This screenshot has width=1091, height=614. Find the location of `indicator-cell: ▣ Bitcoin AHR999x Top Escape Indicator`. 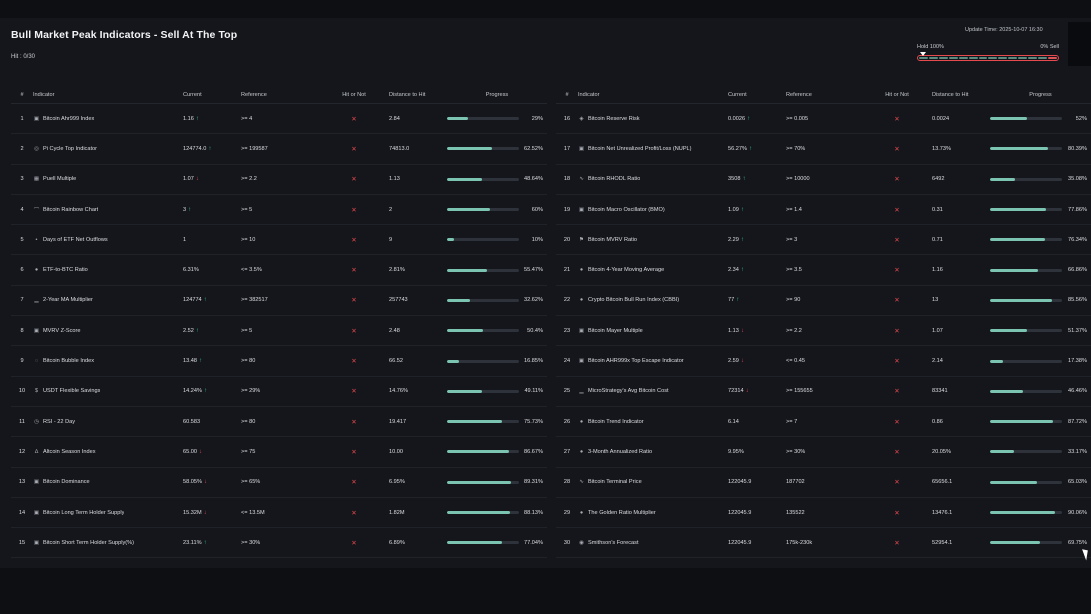

indicator-cell: ▣ Bitcoin AHR999x Top Escape Indicator is located at coordinates (653, 361).